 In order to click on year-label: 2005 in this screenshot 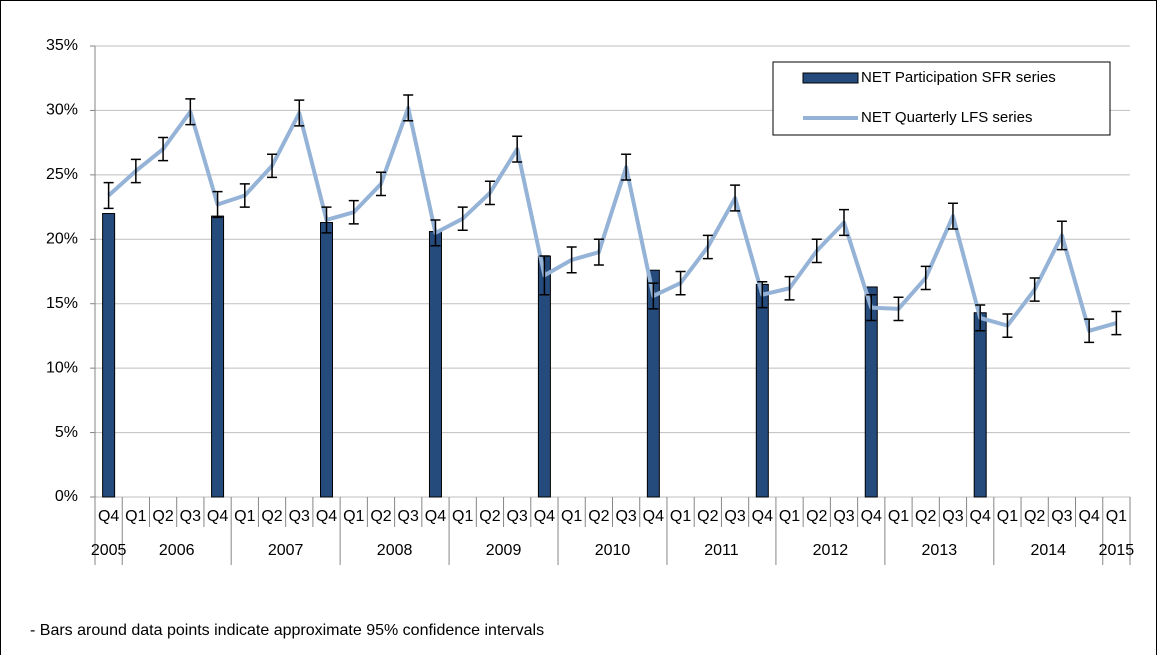, I will do `click(109, 550)`.